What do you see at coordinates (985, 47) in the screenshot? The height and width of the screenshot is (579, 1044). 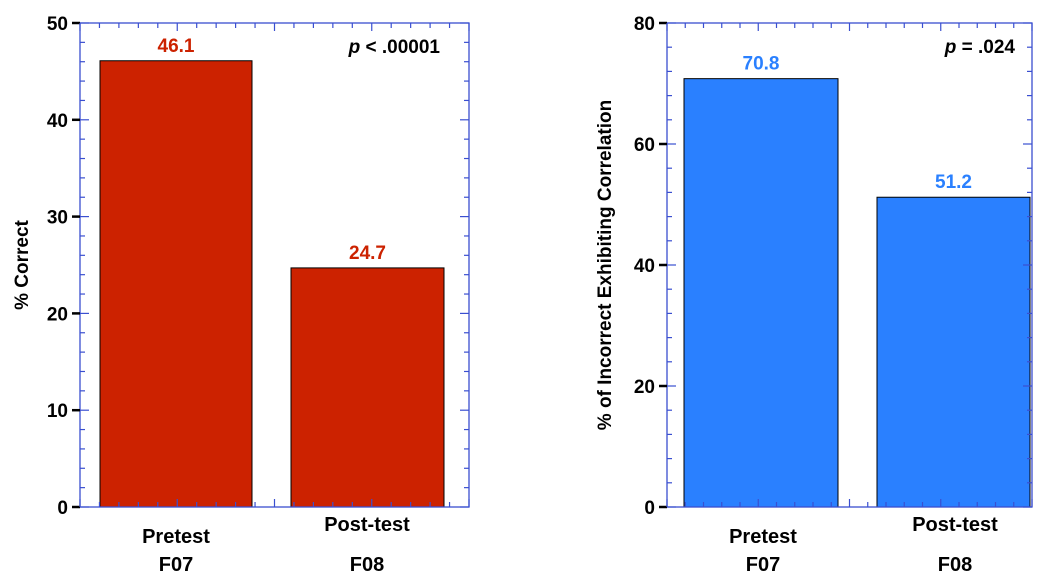 I see `p-value-text: = .024` at bounding box center [985, 47].